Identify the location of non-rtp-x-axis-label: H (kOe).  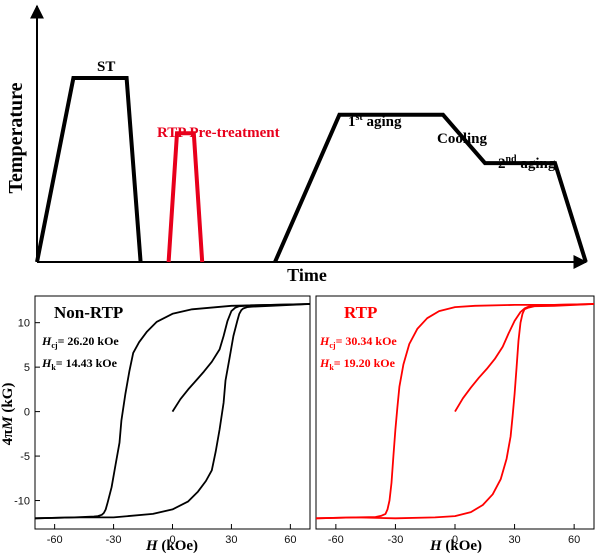
(171, 546).